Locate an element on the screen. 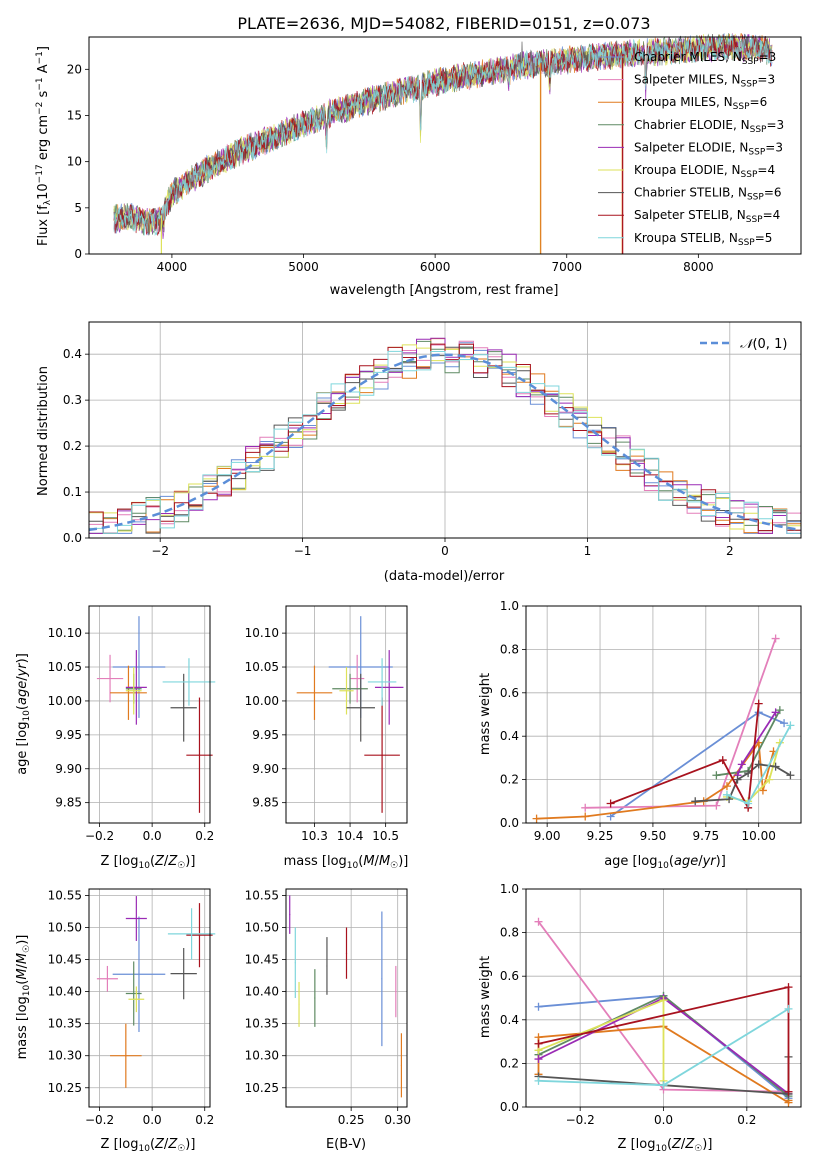  residuals-ytick-label: 0.0 is located at coordinates (72, 538).